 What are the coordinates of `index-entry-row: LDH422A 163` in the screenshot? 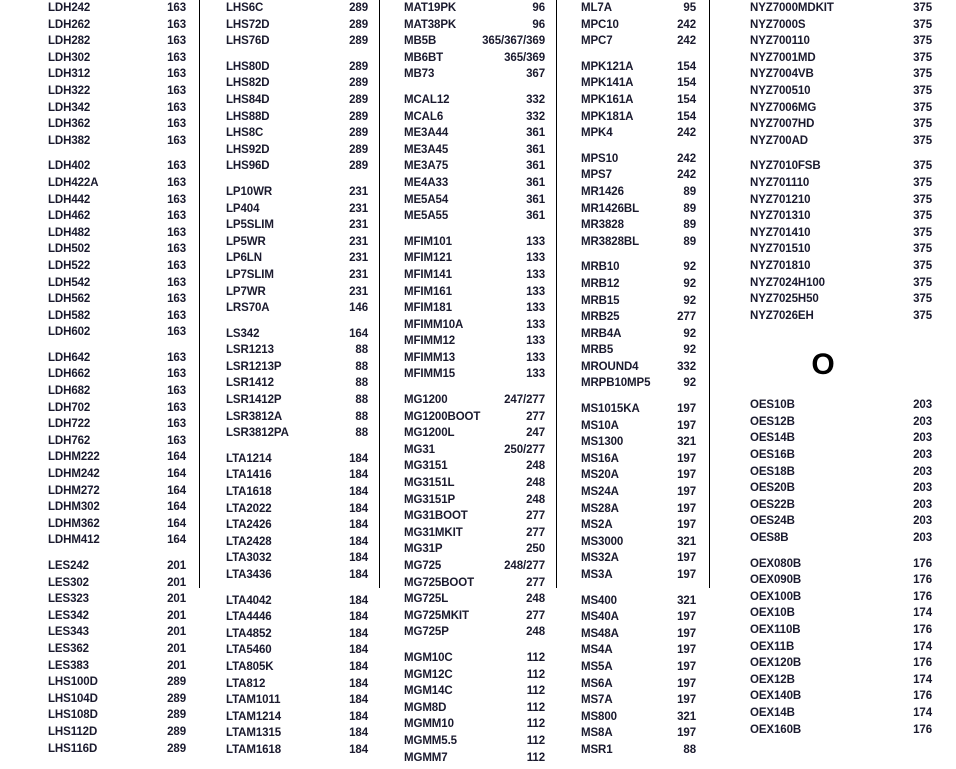 It's located at (124, 186).